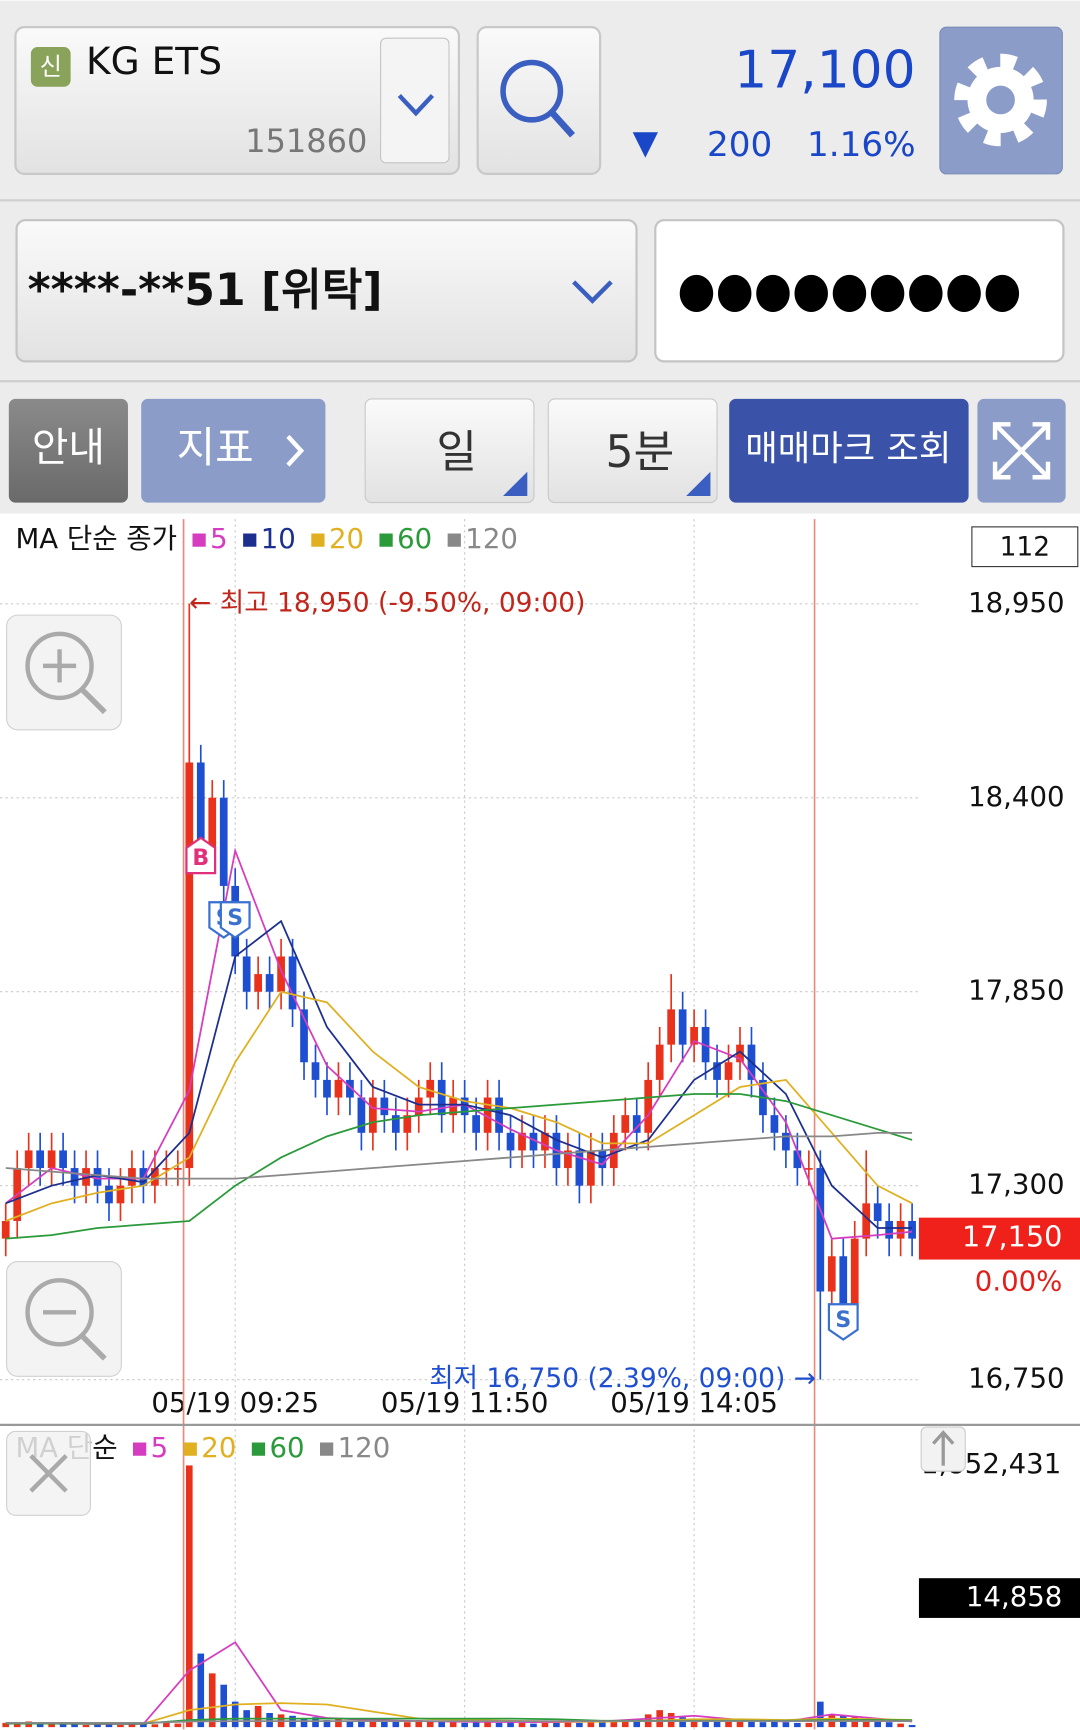 The height and width of the screenshot is (1730, 1080). I want to click on y-tick-label: 16,750, so click(1016, 1378).